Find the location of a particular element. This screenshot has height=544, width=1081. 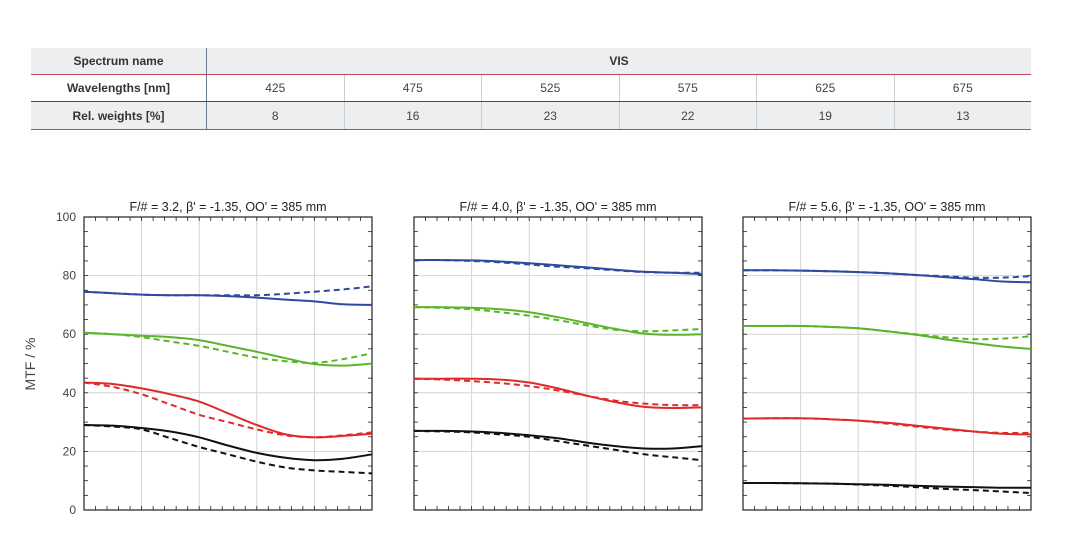

weight-cell: 19 is located at coordinates (826, 115).